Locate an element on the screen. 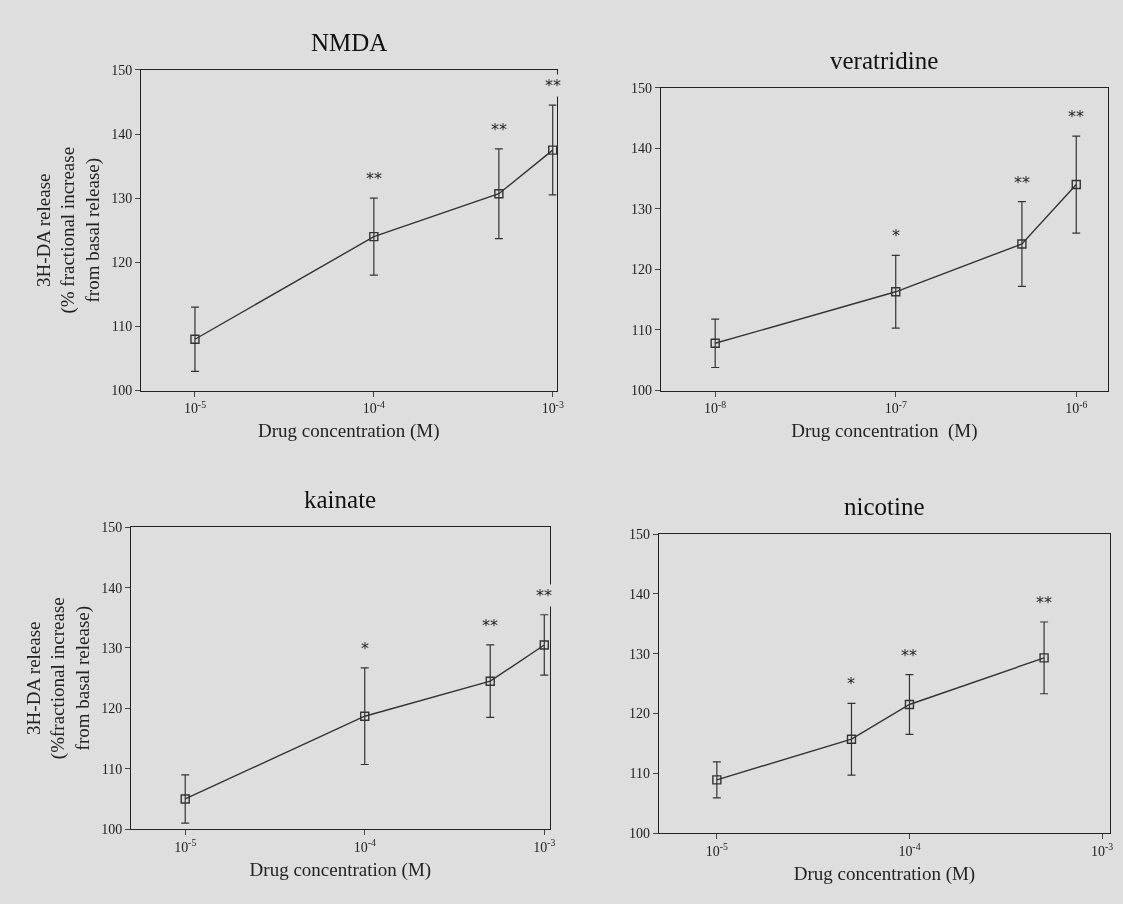  x-tick-label: 10$^{-6}$ is located at coordinates (1076, 407).